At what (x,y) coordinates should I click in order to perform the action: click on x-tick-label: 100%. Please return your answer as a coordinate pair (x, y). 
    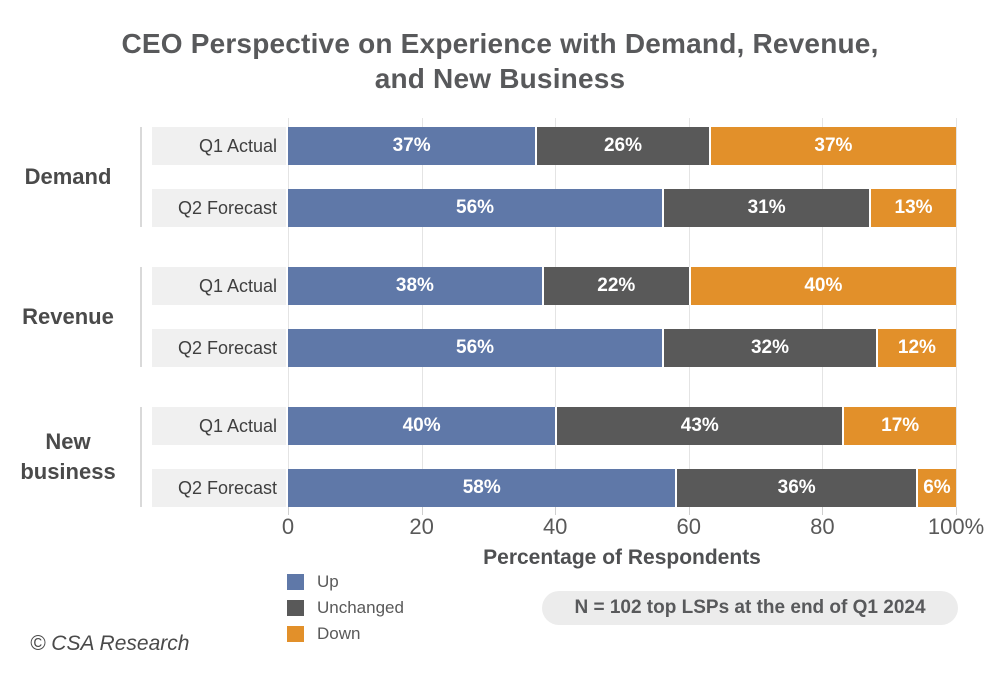
    Looking at the image, I should click on (956, 526).